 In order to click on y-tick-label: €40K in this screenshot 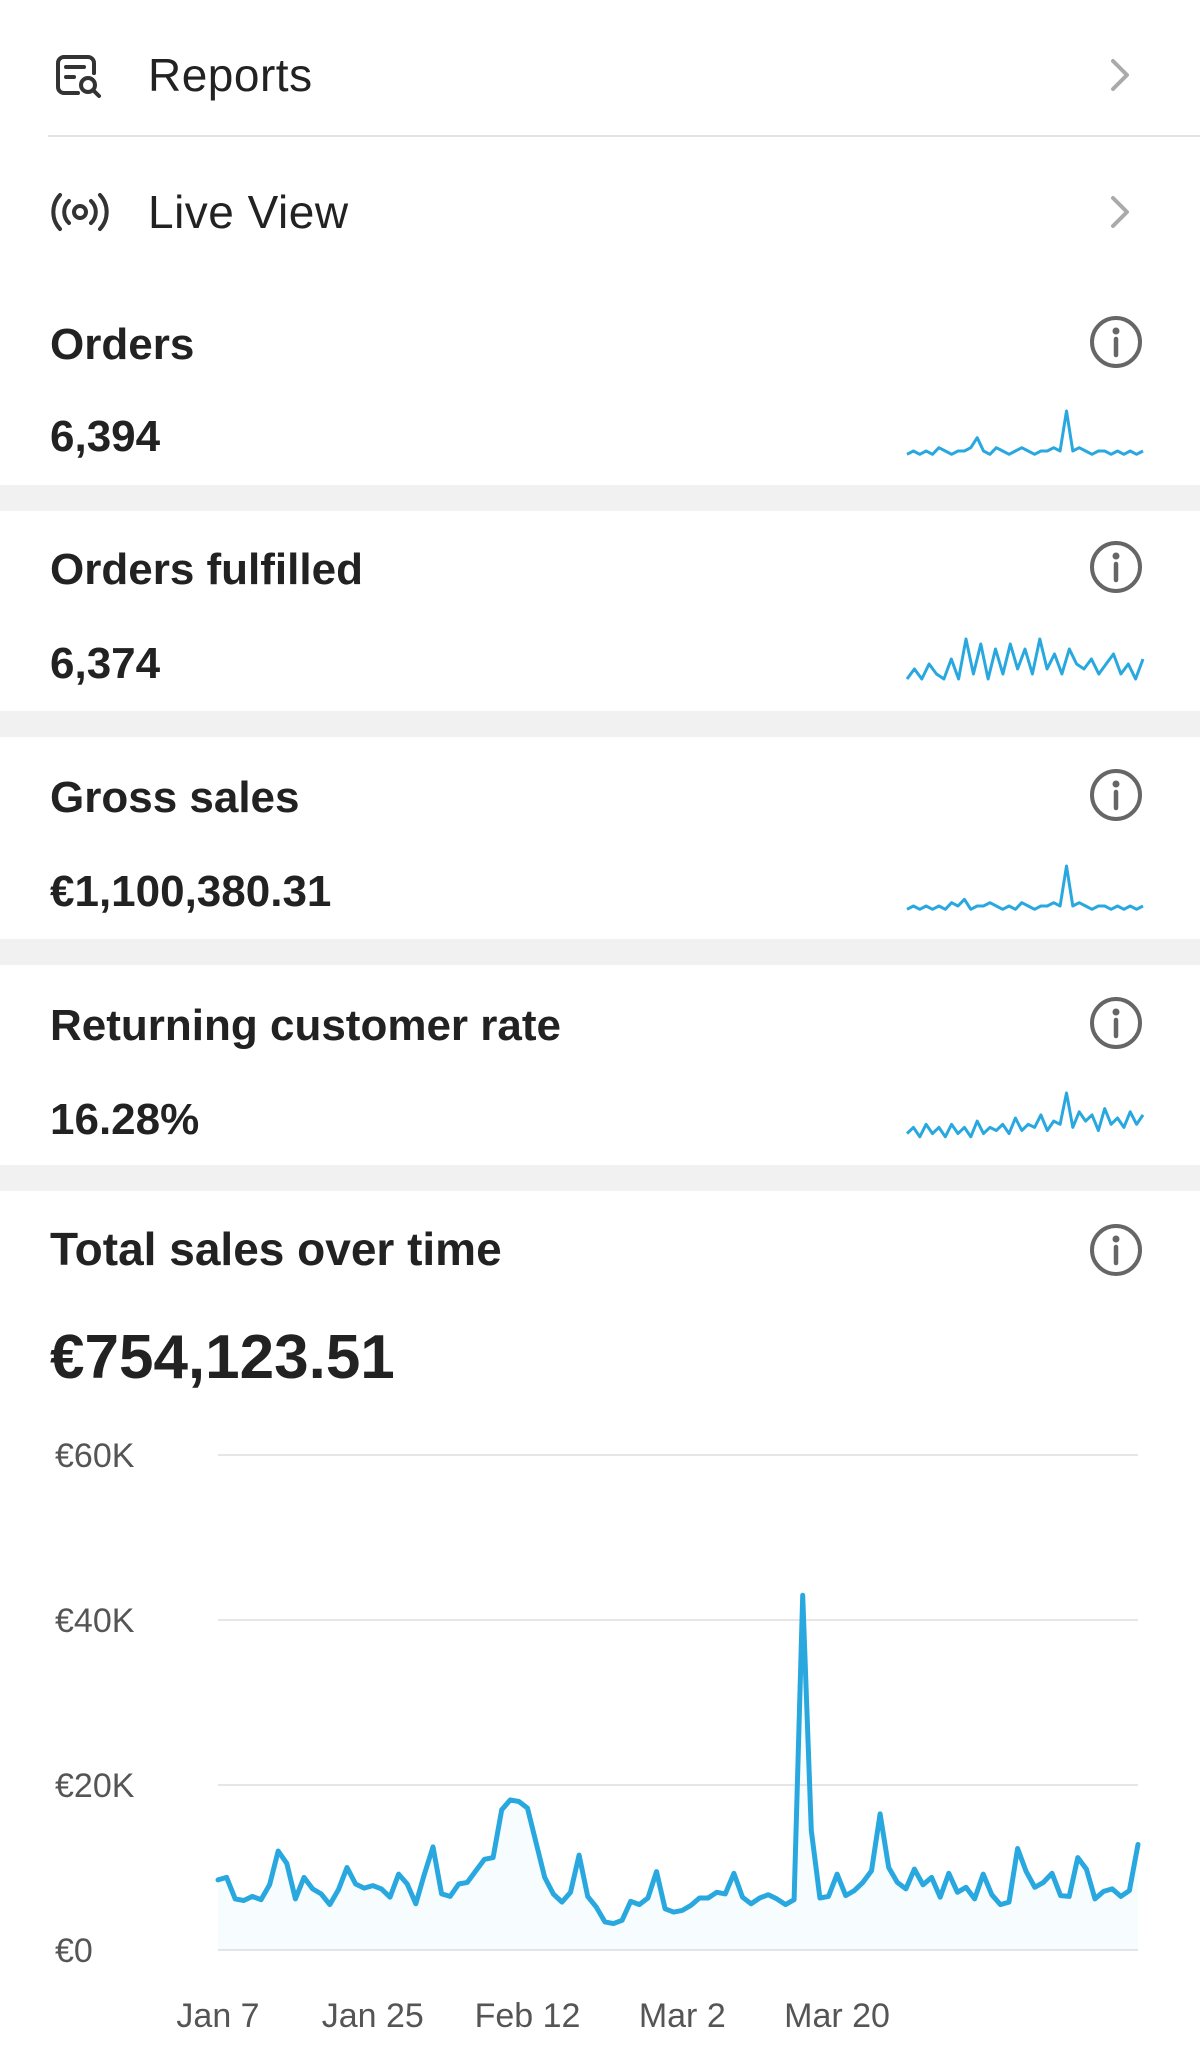, I will do `click(95, 1621)`.